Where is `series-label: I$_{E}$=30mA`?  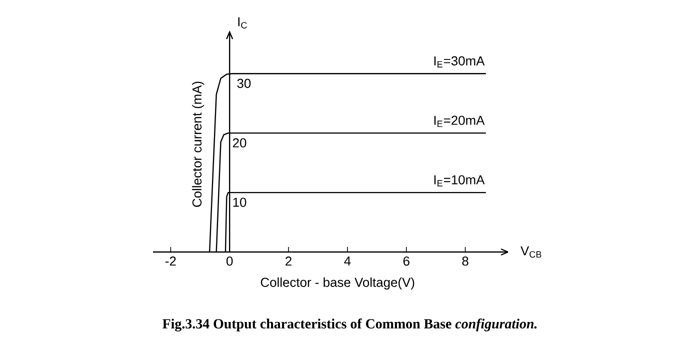 series-label: I$_{E}$=30mA is located at coordinates (459, 62).